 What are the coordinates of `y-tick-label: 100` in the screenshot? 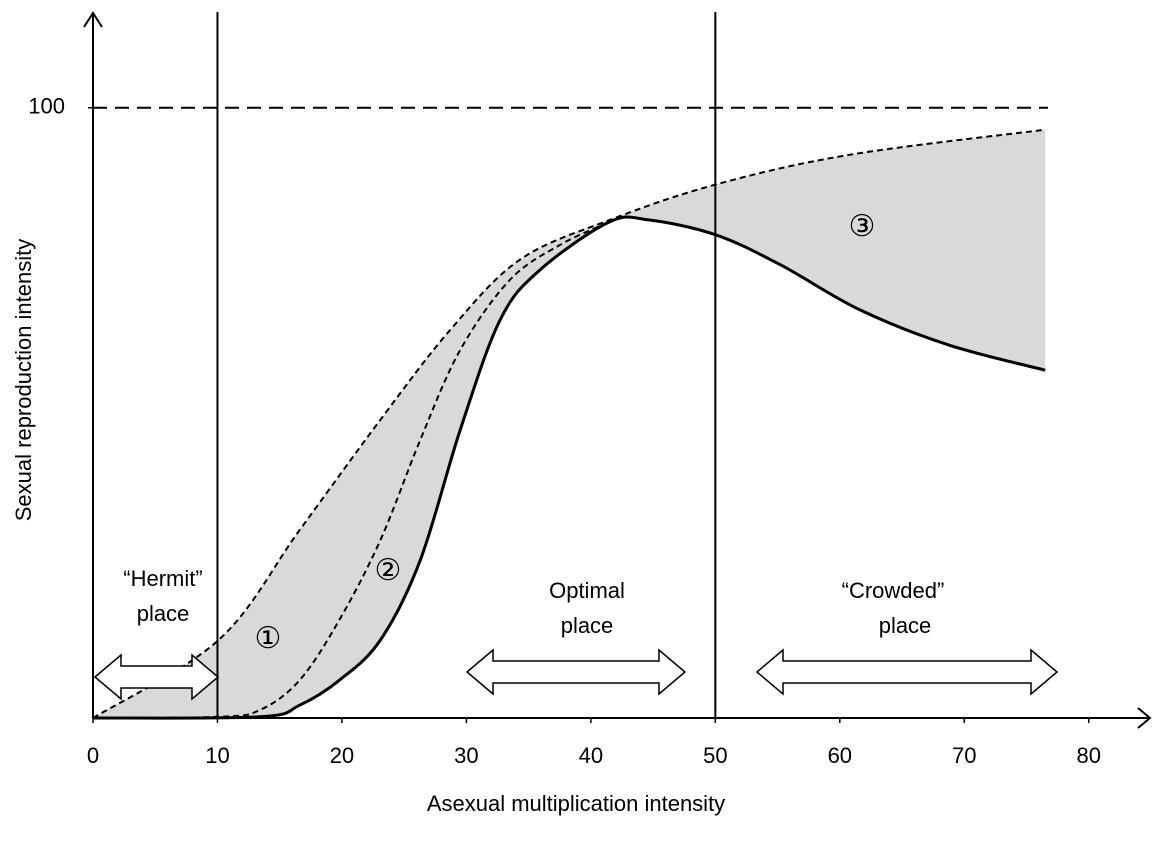 It's located at (46, 106).